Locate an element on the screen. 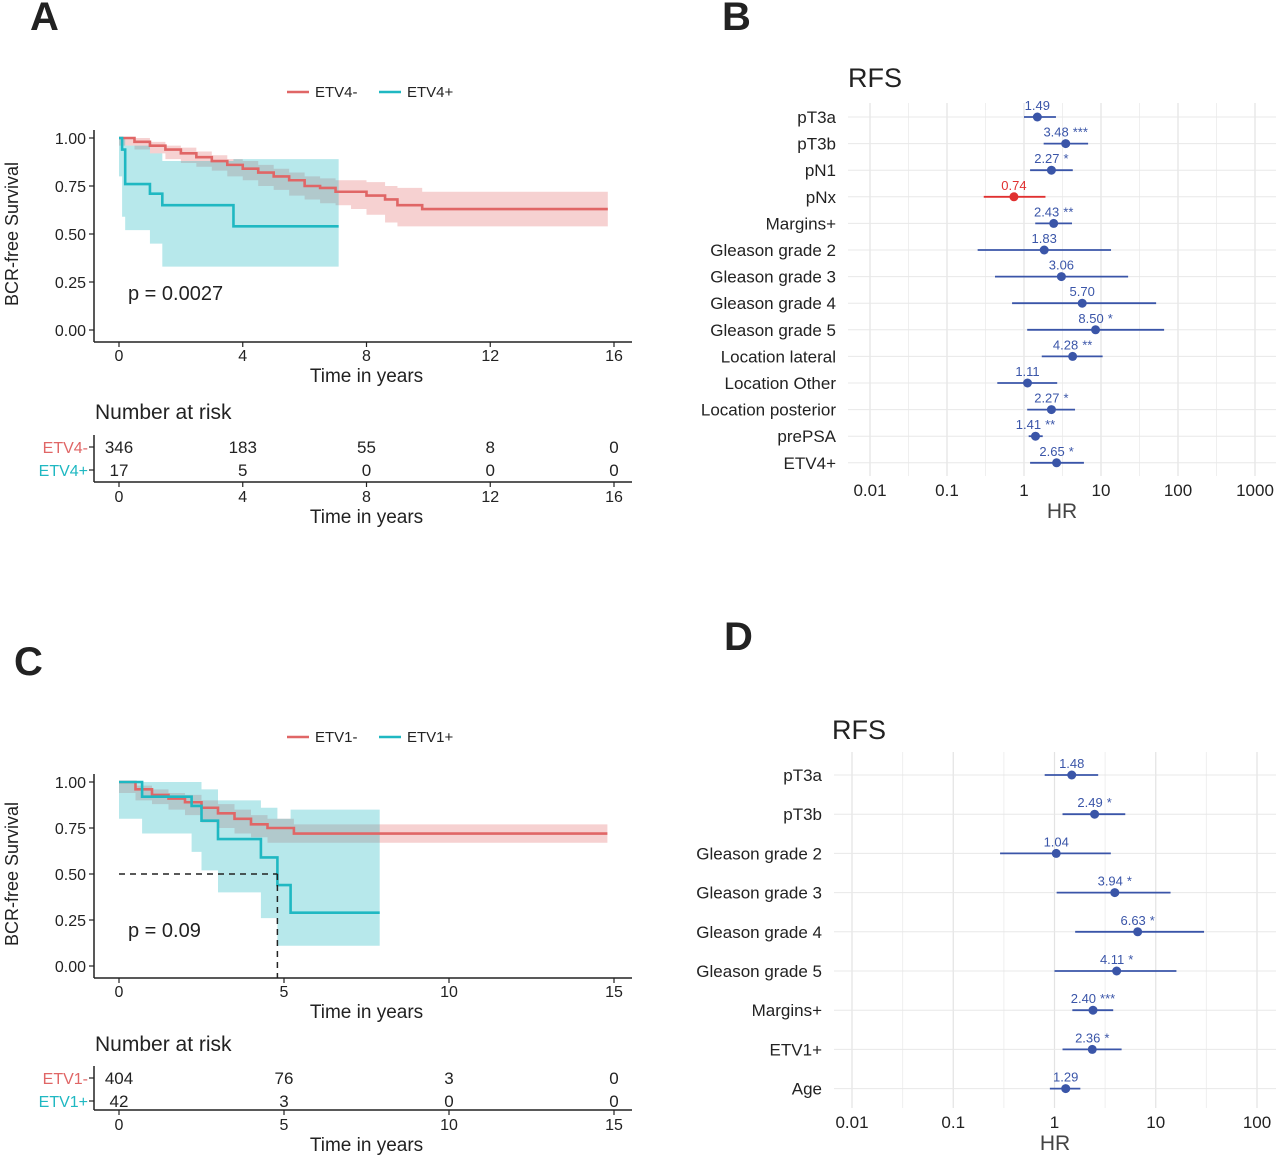 This screenshot has height=1158, width=1280. risk-row-label: ETV1- is located at coordinates (65, 1079).